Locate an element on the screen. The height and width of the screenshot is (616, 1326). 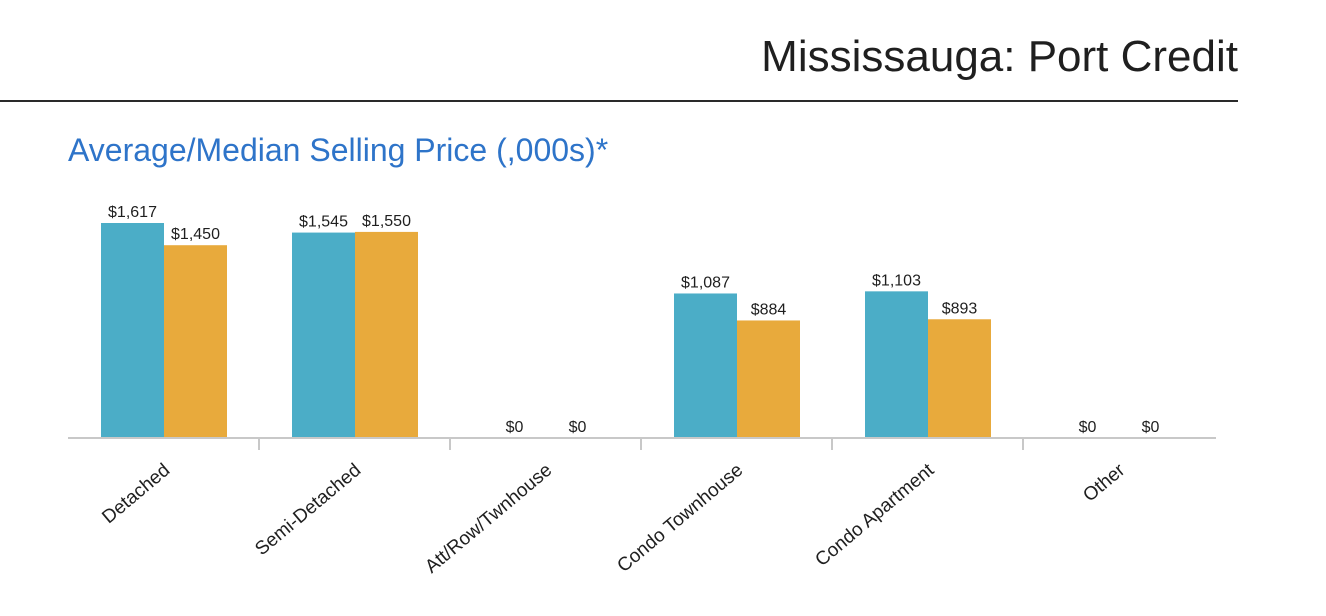
data-label: $1,617 is located at coordinates (132, 212).